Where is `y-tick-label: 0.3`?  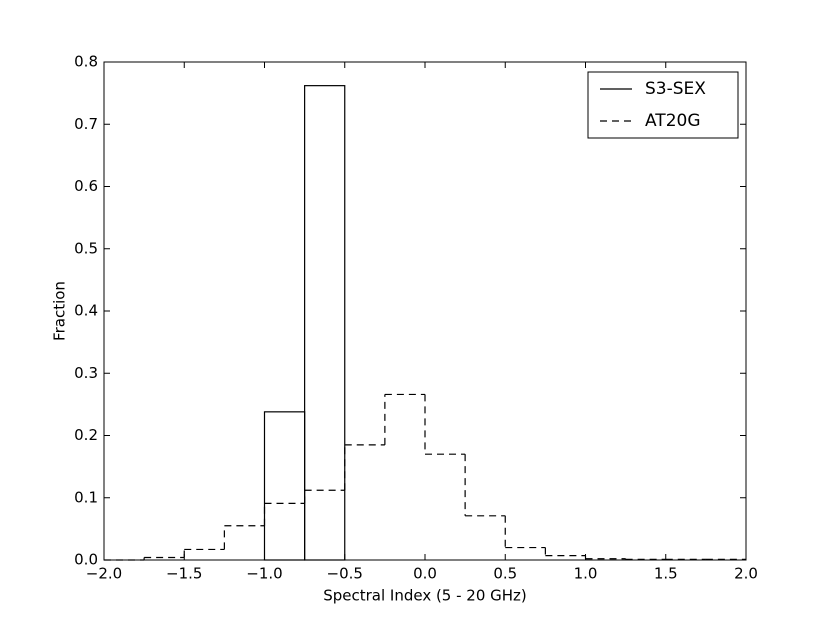
y-tick-label: 0.3 is located at coordinates (86, 373).